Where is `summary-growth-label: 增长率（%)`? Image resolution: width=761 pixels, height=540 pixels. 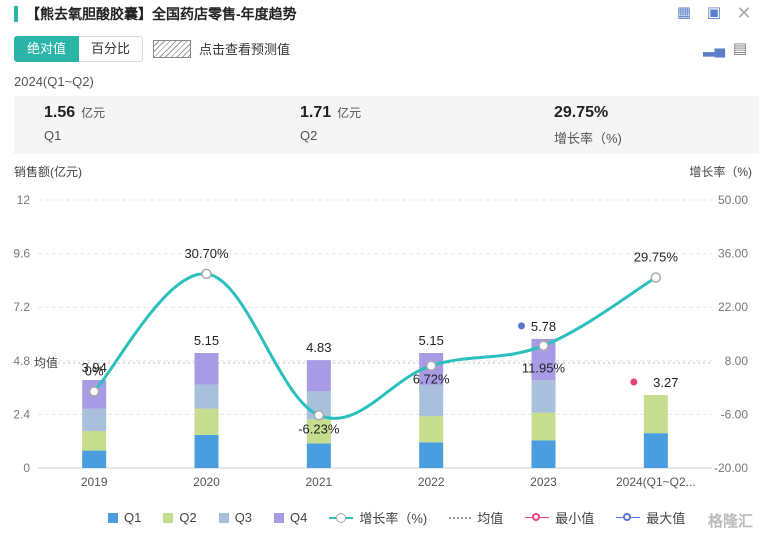 summary-growth-label: 增长率（%) is located at coordinates (588, 138).